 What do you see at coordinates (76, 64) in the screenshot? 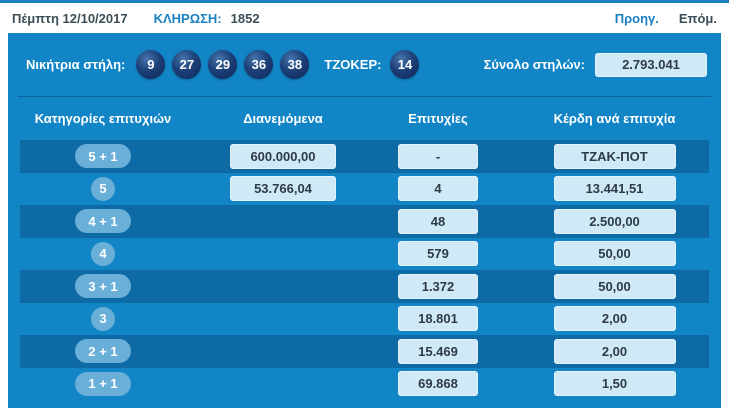
I see `winning-column-label: Νικήτρια στήλη:` at bounding box center [76, 64].